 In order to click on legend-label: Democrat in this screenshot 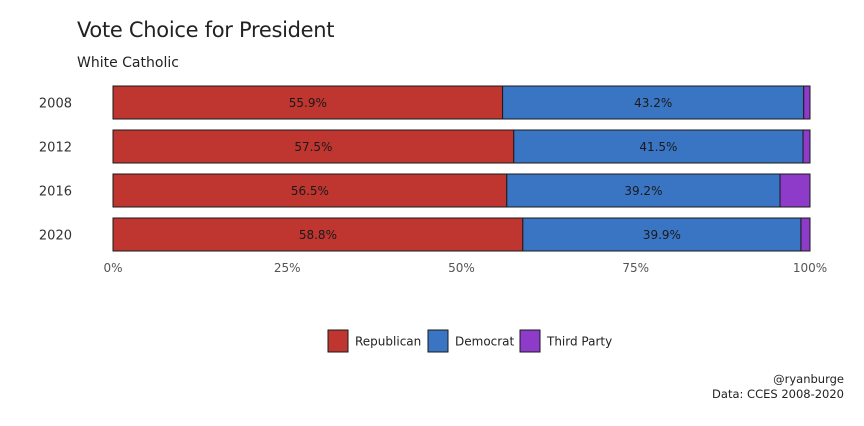, I will do `click(485, 342)`.